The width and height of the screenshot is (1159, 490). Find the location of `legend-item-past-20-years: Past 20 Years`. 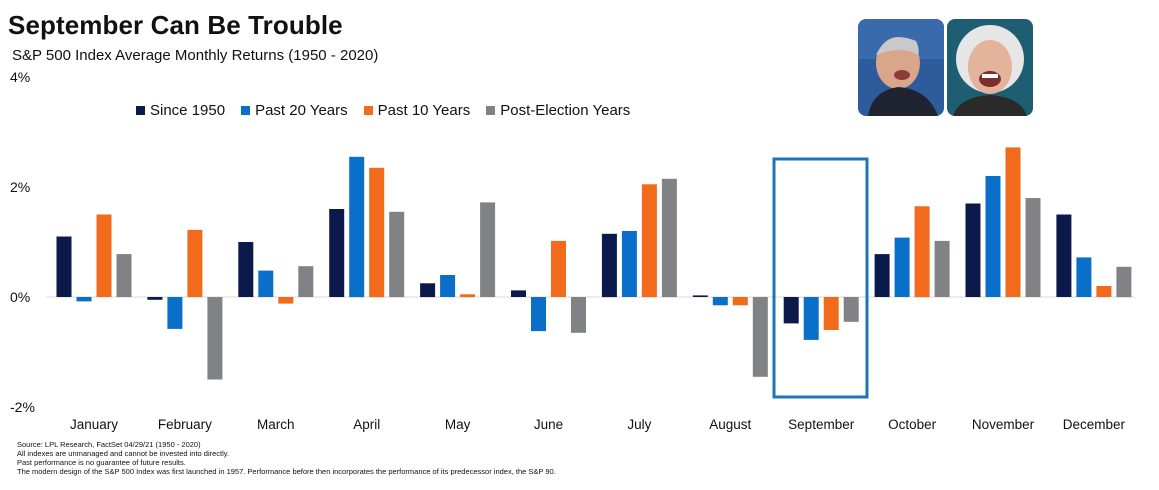

legend-item-past-20-years: Past 20 Years is located at coordinates (294, 110).